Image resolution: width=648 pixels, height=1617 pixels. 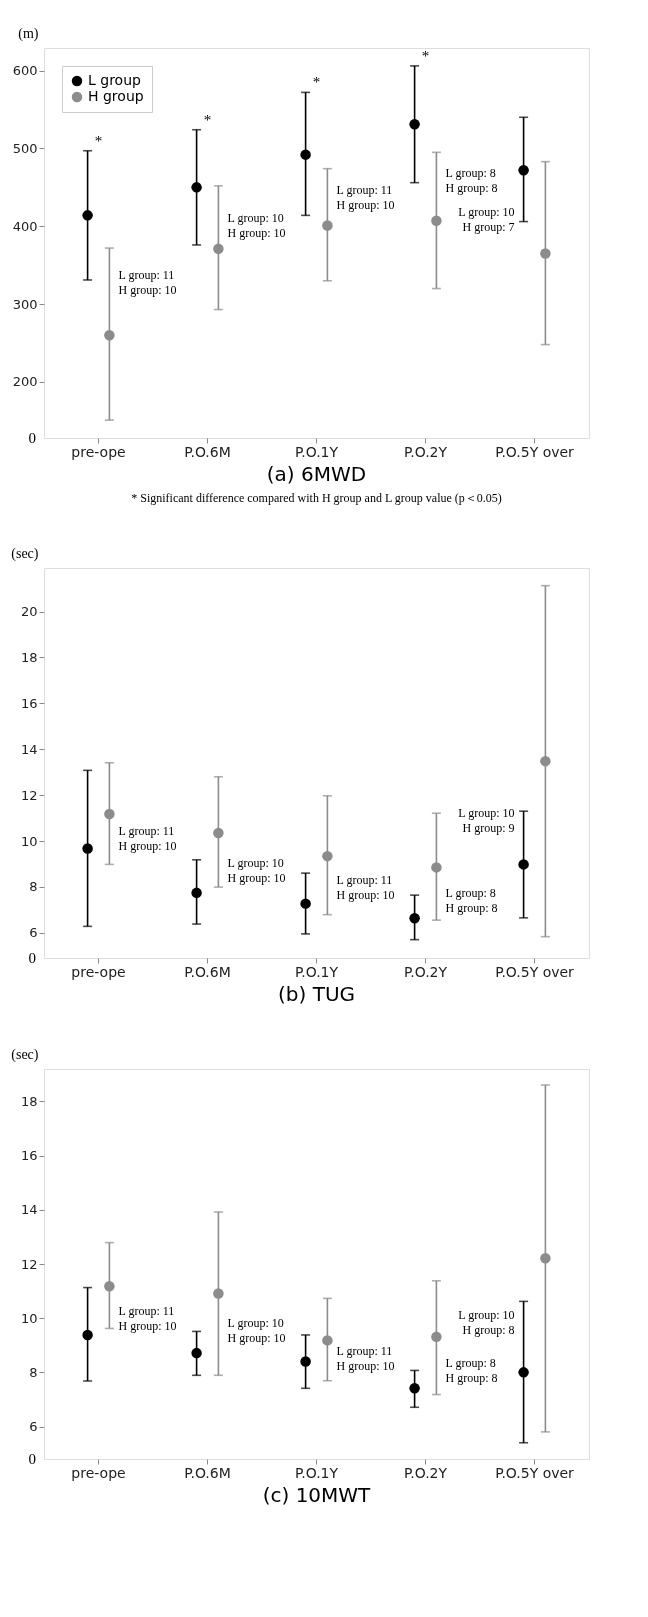 What do you see at coordinates (25, 382) in the screenshot?
I see `y-tick-label: 200` at bounding box center [25, 382].